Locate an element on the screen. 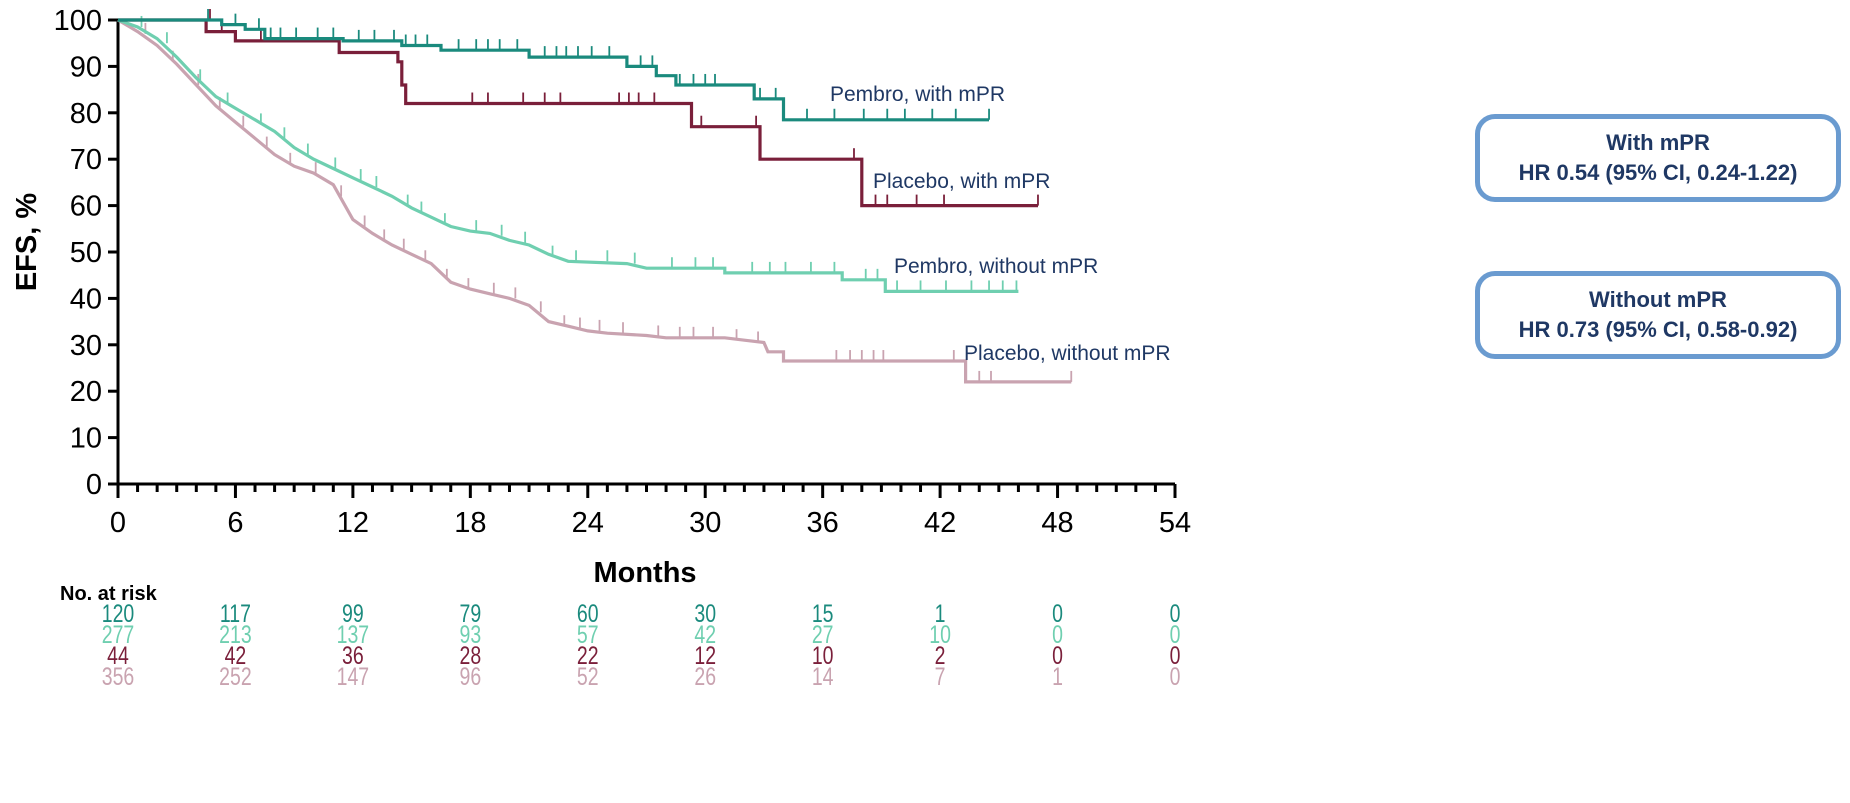 The image size is (1850, 803). risk-value: 7 is located at coordinates (940, 677).